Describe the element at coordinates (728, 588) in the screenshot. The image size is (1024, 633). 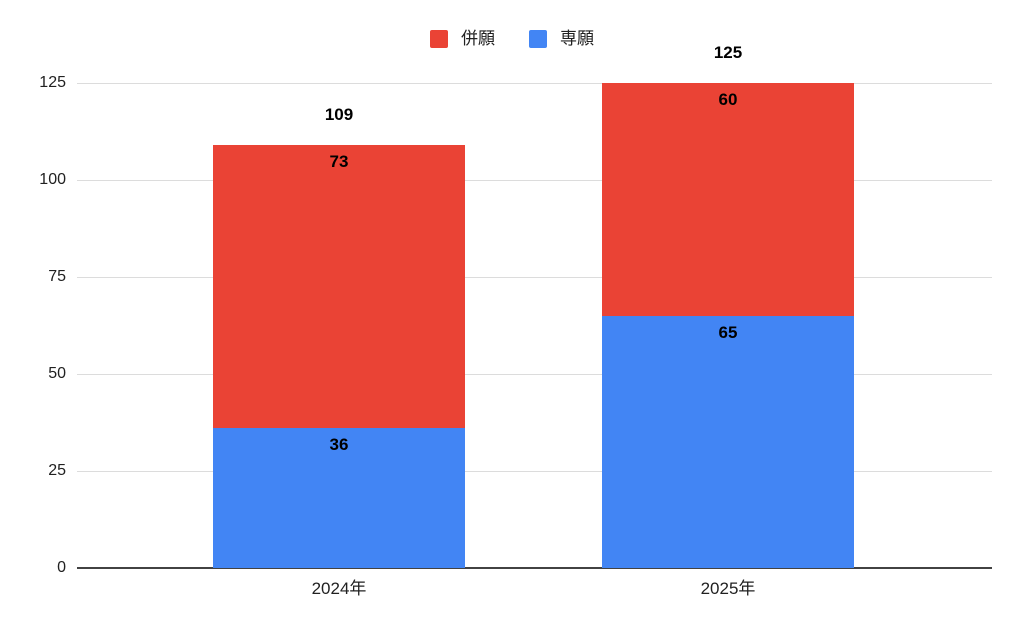
I see `x-tick-label-2025年: 2025年` at that location.